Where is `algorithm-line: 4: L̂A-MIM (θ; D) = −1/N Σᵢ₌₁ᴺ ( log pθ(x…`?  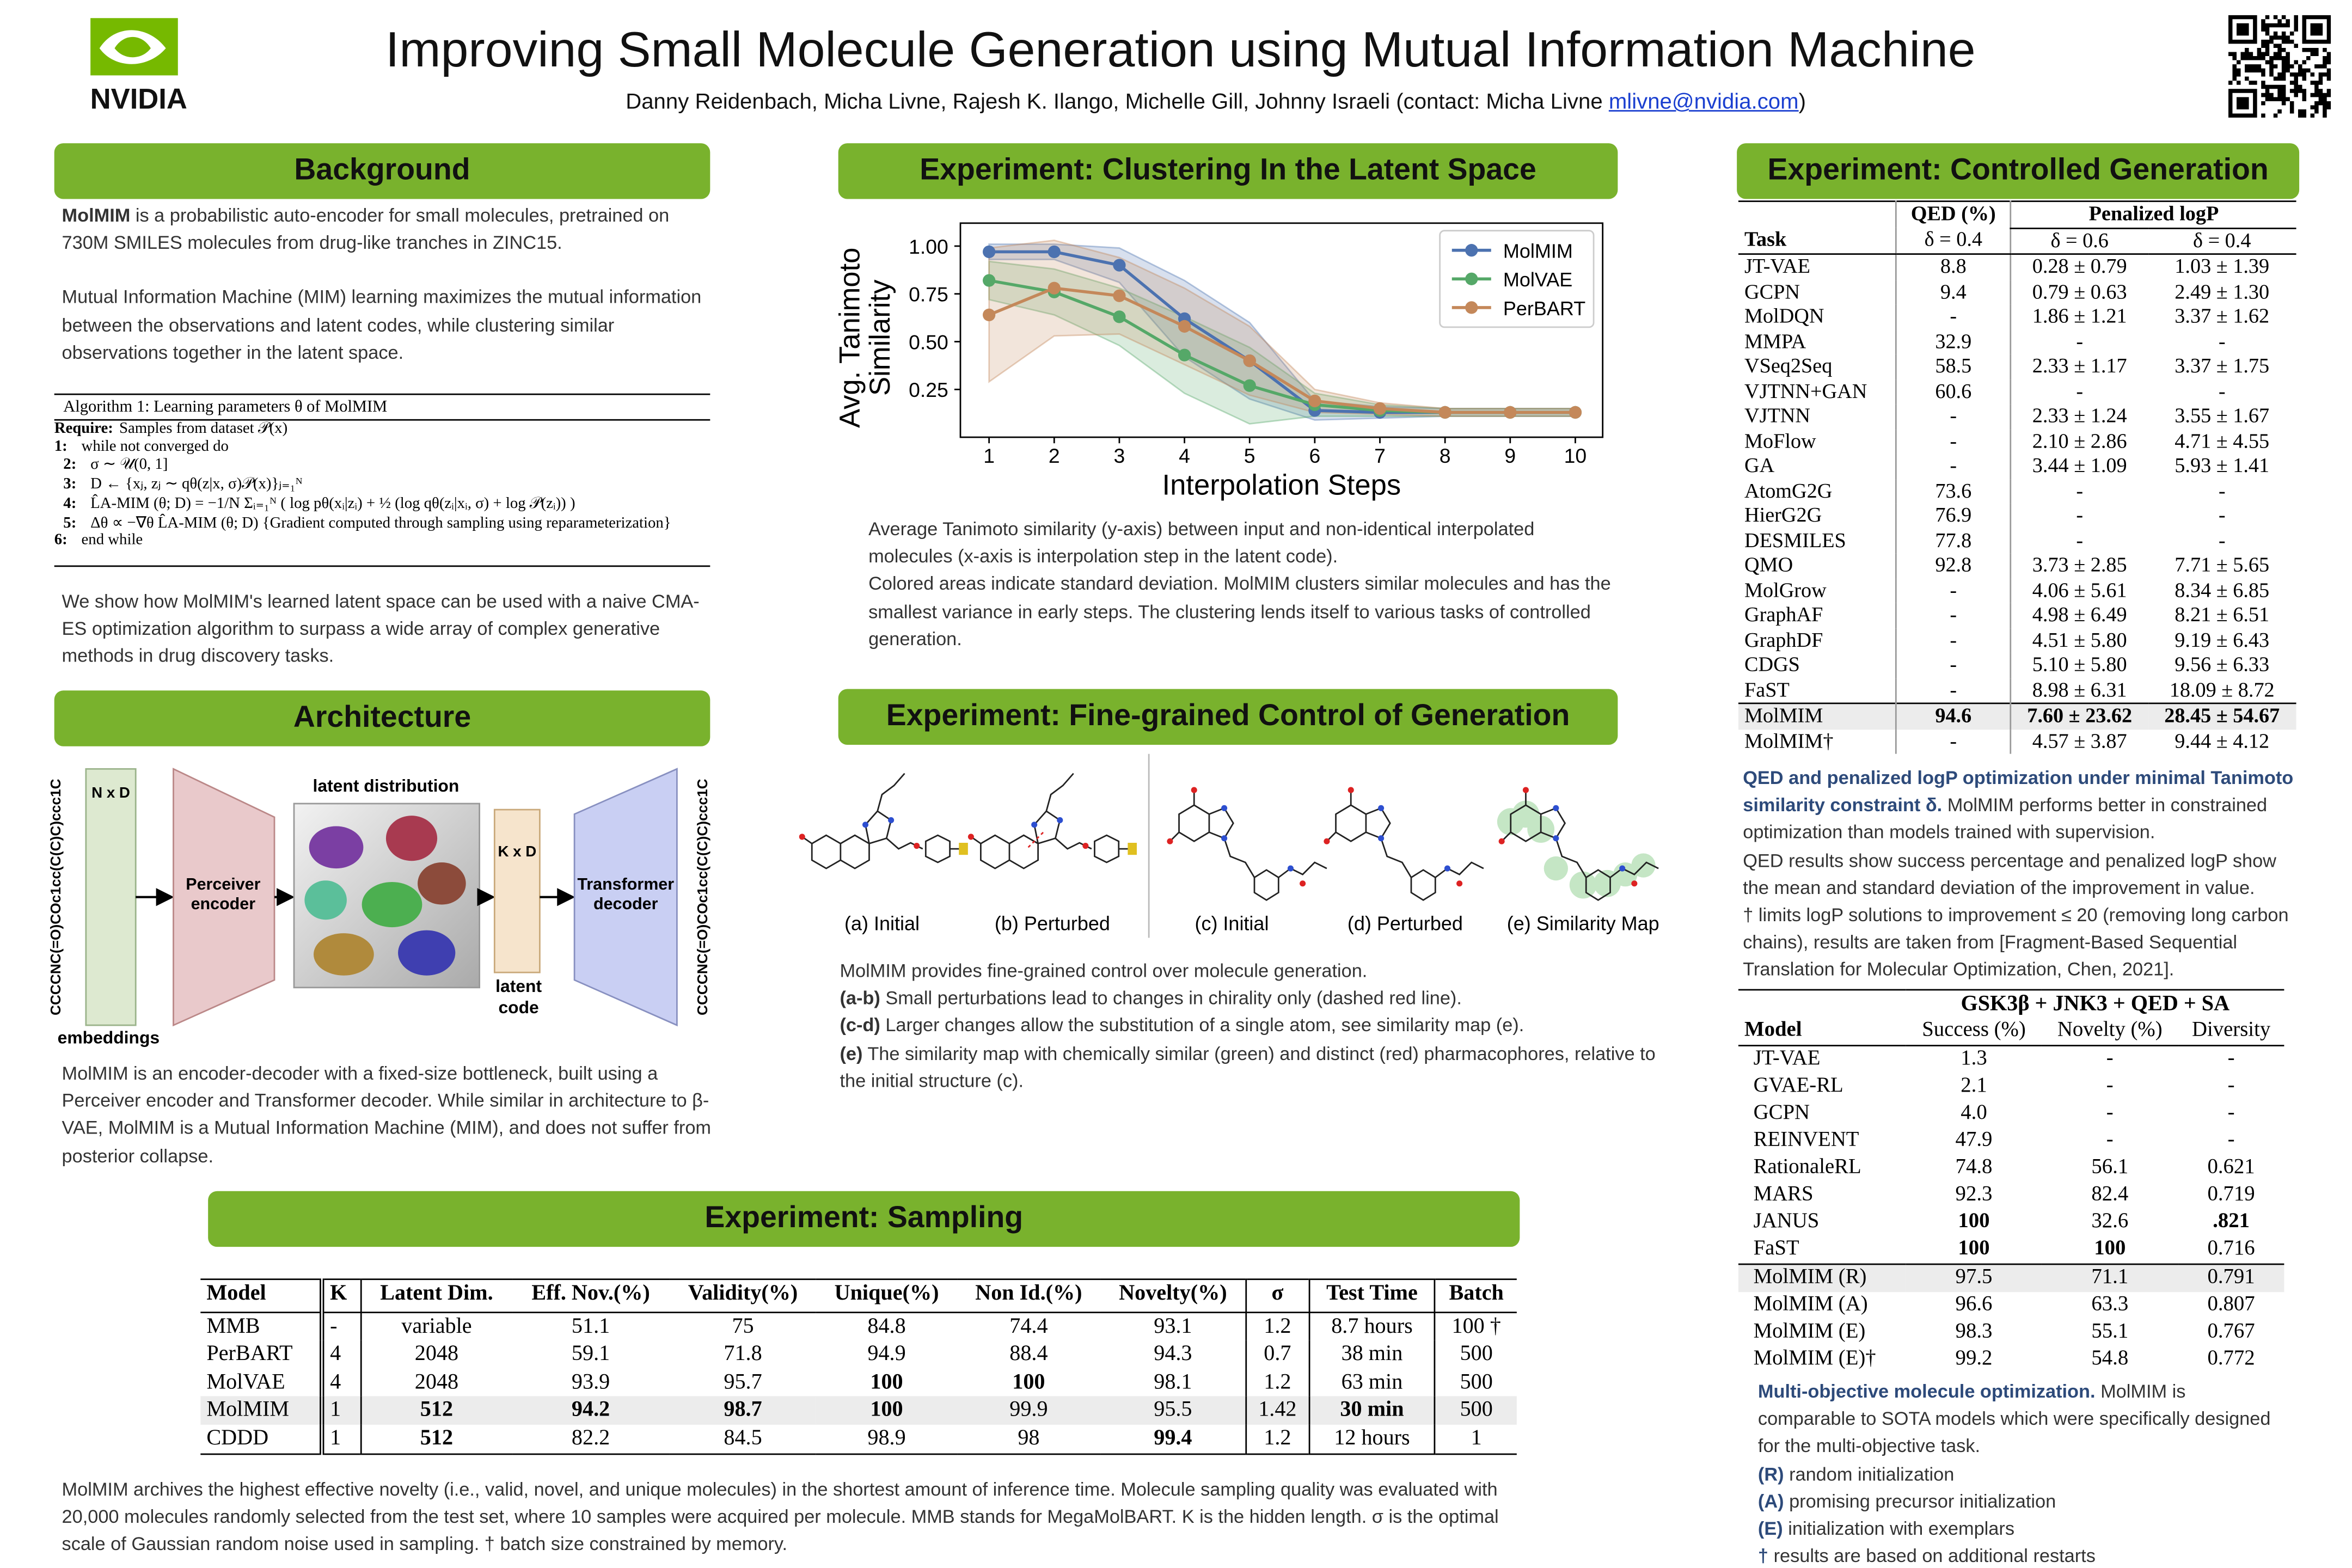
algorithm-line: 4: L̂A-MIM (θ; D) = −1/N Σᵢ₌₁ᴺ ( log pθ(x… is located at coordinates (382, 504).